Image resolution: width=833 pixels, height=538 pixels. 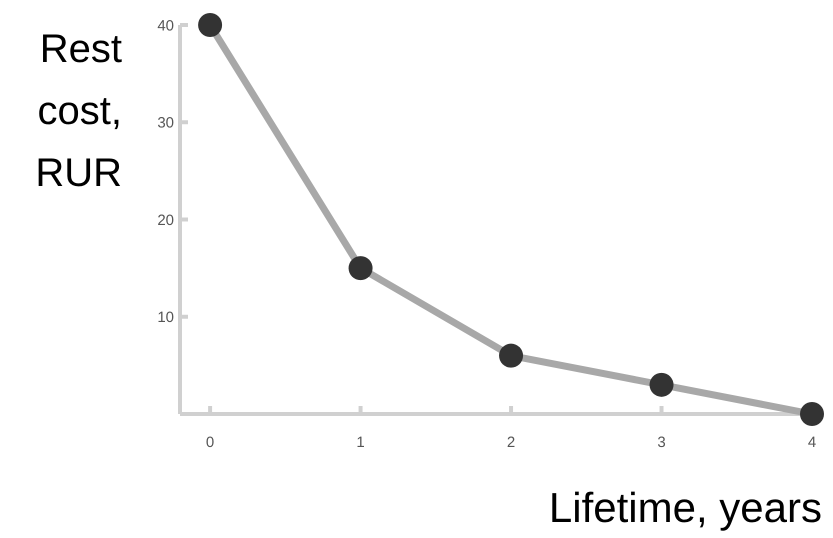 I want to click on y-axis-title: Rest cost, RUR, so click(x=78, y=111).